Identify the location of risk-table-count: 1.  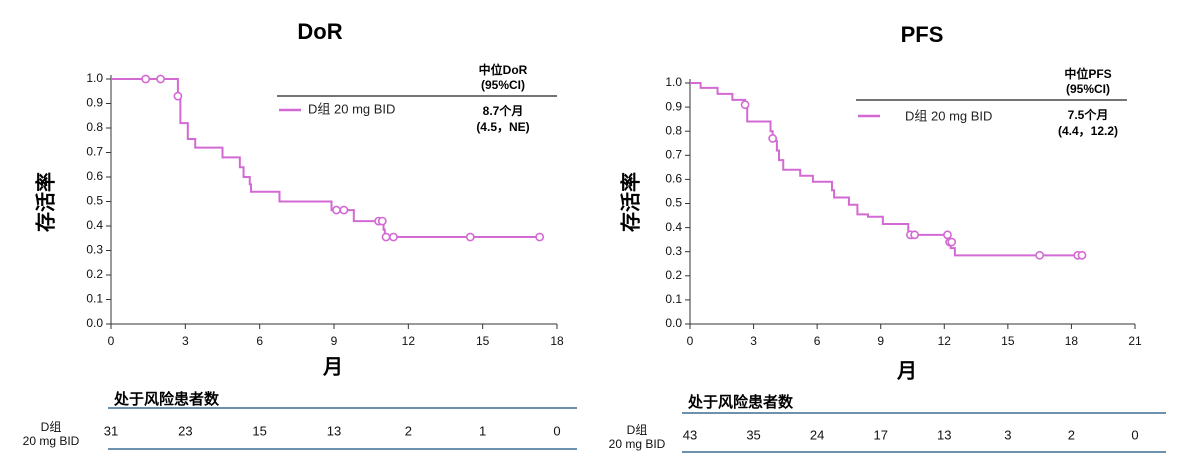
(482, 430).